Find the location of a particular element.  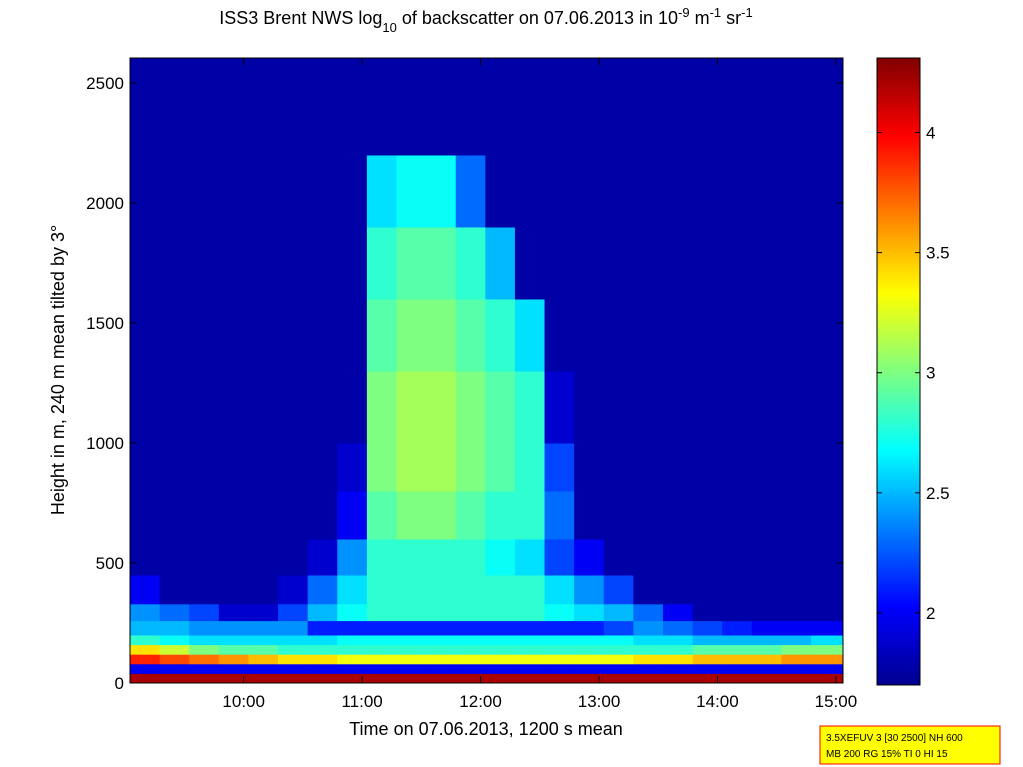

x-tick-label: 13:00 is located at coordinates (599, 701).